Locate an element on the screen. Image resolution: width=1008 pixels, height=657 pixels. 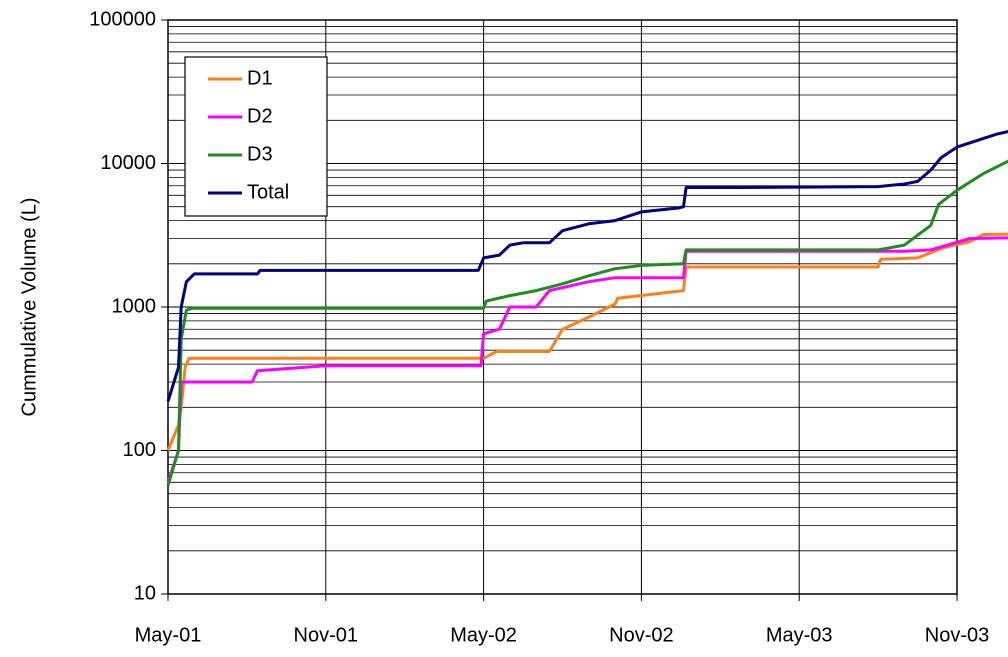
x-tick-label: Nov-03 is located at coordinates (957, 635).